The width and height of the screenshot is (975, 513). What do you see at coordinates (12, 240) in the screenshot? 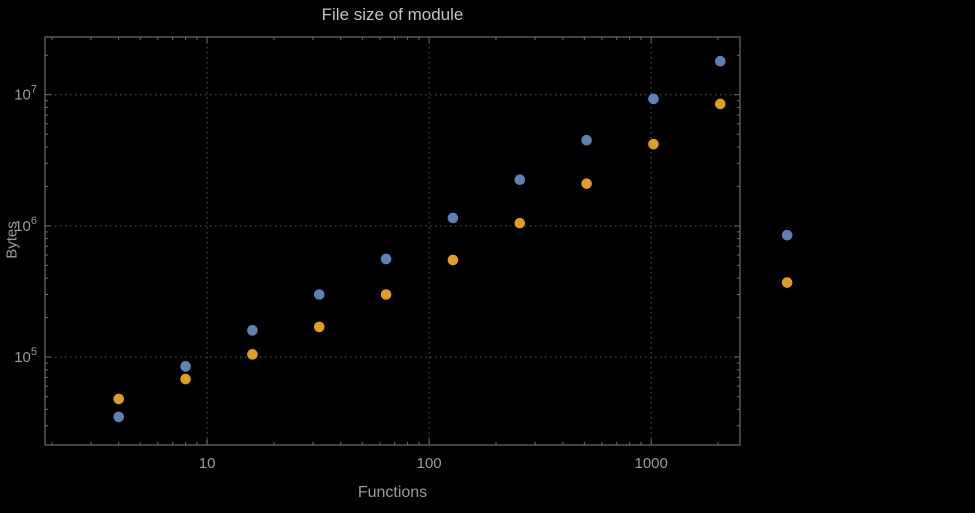
I see `y-axis-label: Bytes` at bounding box center [12, 240].